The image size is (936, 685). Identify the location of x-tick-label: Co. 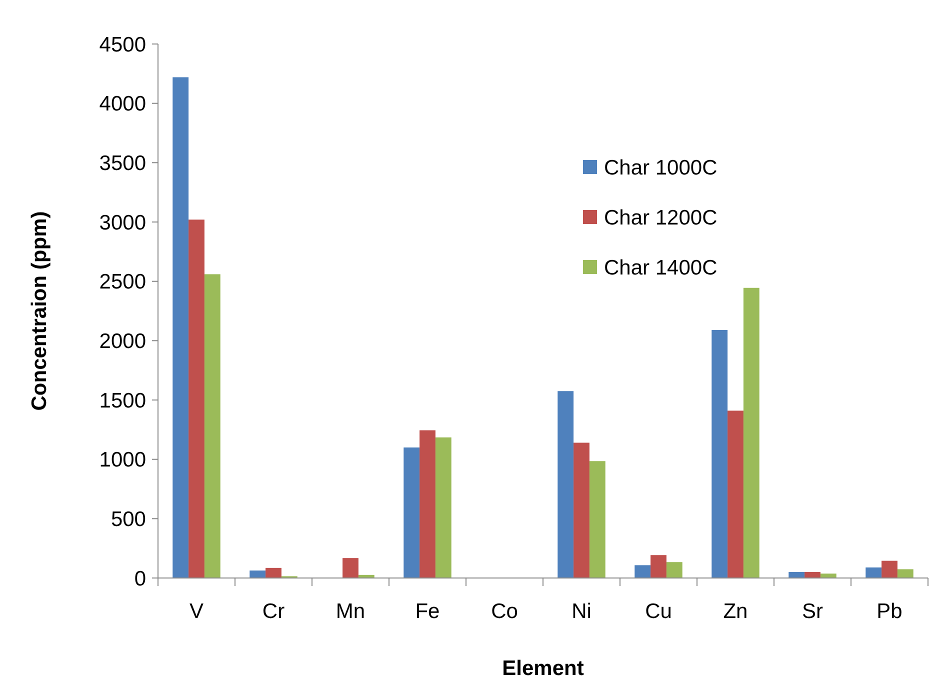
(504, 611).